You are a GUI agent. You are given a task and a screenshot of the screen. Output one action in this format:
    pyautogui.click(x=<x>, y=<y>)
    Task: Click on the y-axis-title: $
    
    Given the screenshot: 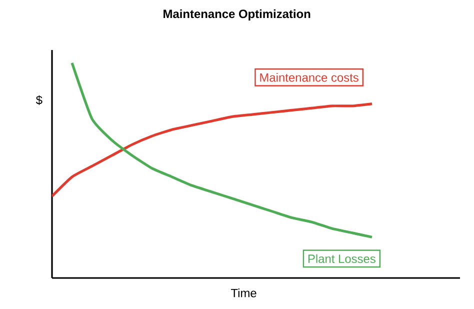 What is the action you would take?
    pyautogui.click(x=39, y=100)
    